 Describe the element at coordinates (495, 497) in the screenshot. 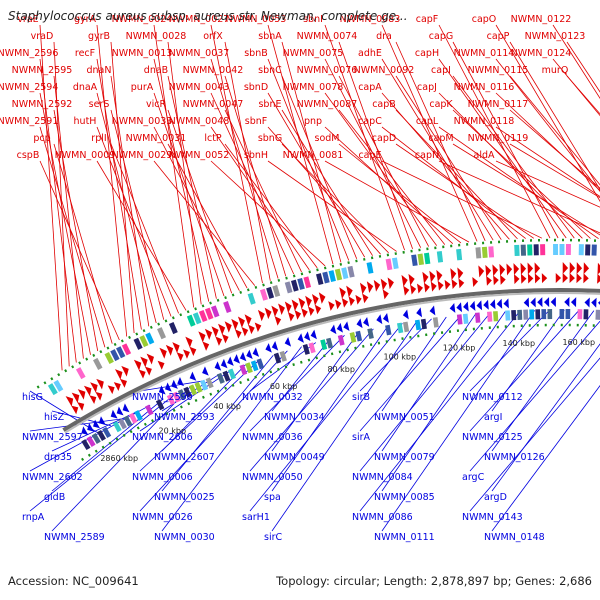

I see `reverse-gene-label: argD` at that location.